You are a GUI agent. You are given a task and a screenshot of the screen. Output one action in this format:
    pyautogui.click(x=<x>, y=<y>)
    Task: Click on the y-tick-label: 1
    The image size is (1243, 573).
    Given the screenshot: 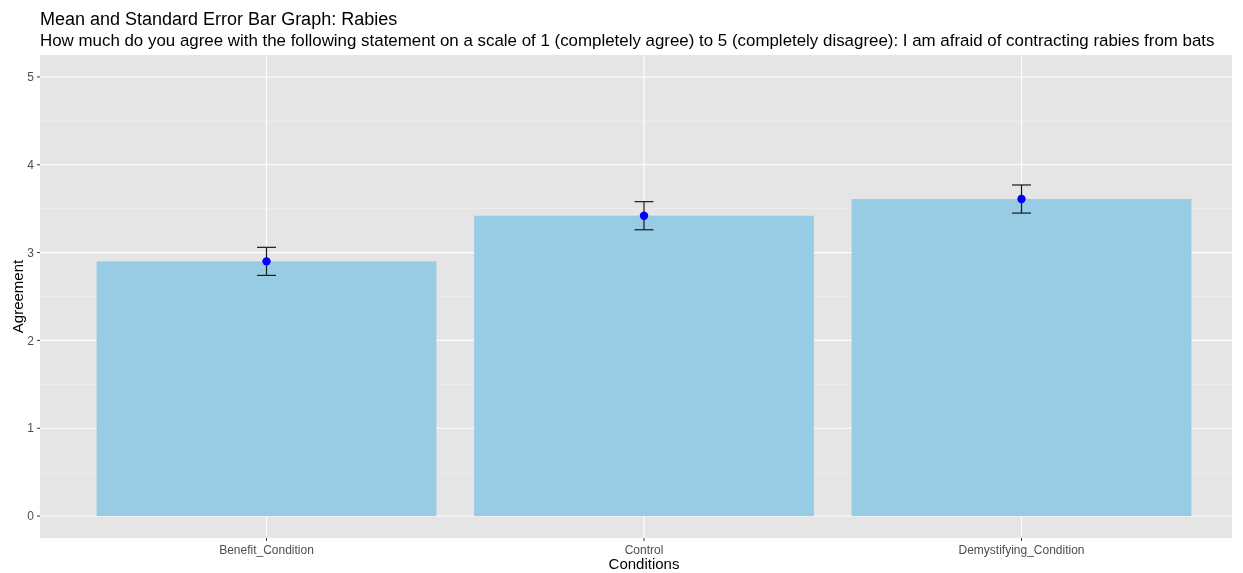 What is the action you would take?
    pyautogui.click(x=31, y=428)
    